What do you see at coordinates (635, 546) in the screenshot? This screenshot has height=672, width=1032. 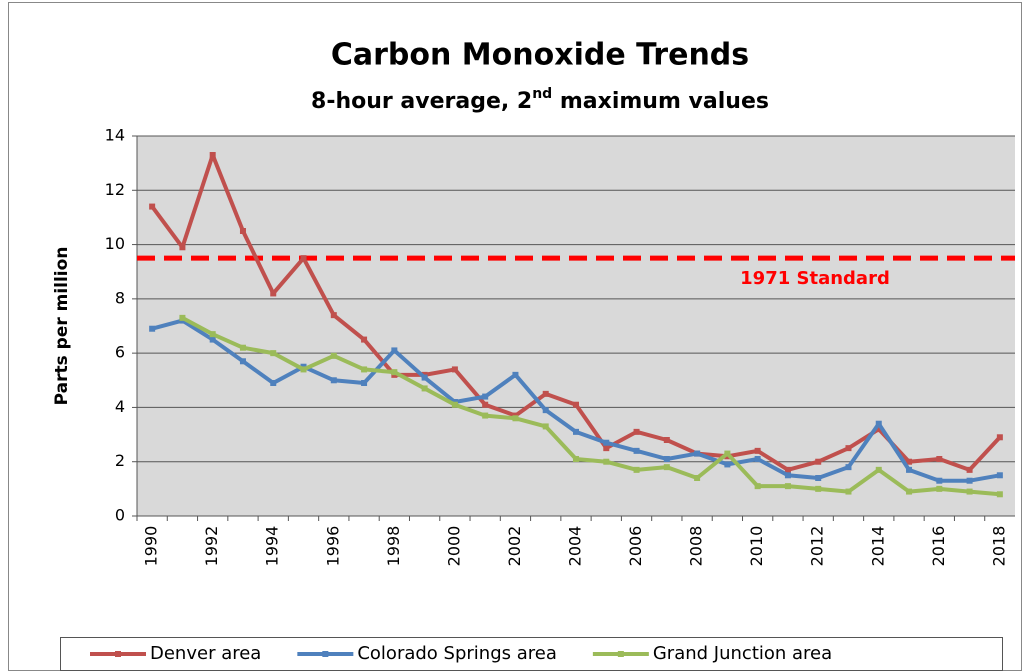 I see `x-tick-label: 2006` at bounding box center [635, 546].